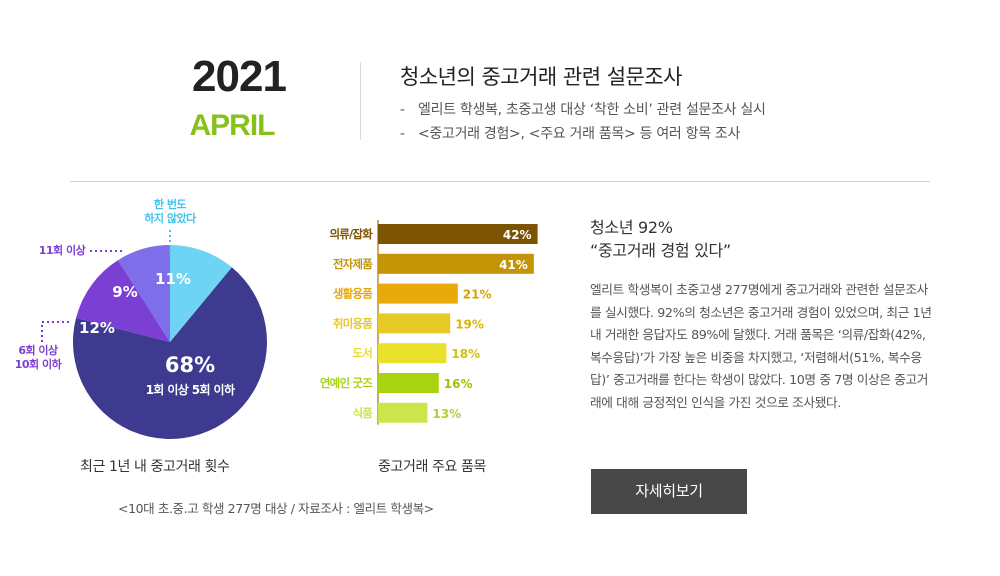 Image resolution: width=1000 pixels, height=576 pixels. Describe the element at coordinates (660, 250) in the screenshot. I see `summary-heading-line: “중고거래 경험 있다”` at that location.